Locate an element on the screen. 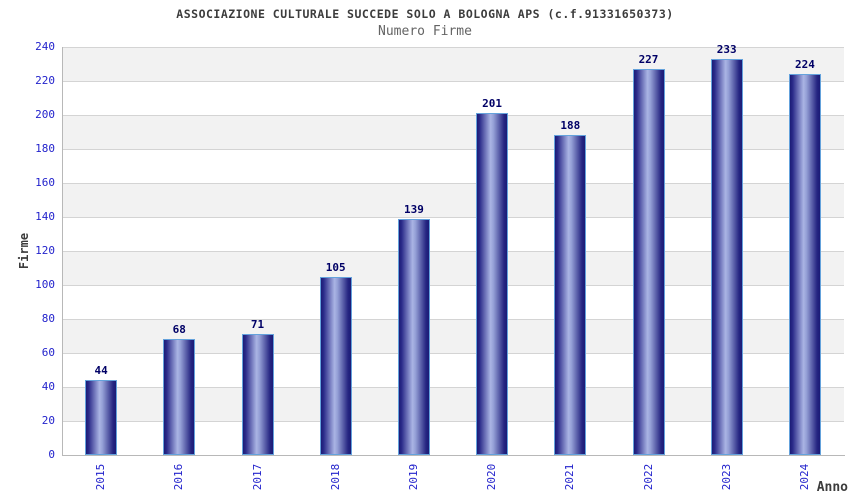 This screenshot has width=850, height=500. bar-value-label: 139 is located at coordinates (413, 209).